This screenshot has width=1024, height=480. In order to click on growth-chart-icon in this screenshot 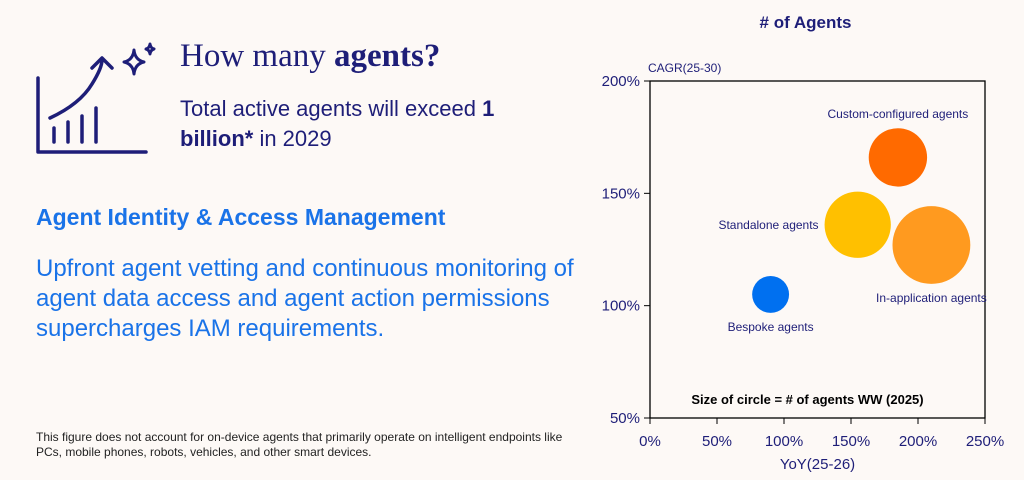, I will do `click(92, 105)`.